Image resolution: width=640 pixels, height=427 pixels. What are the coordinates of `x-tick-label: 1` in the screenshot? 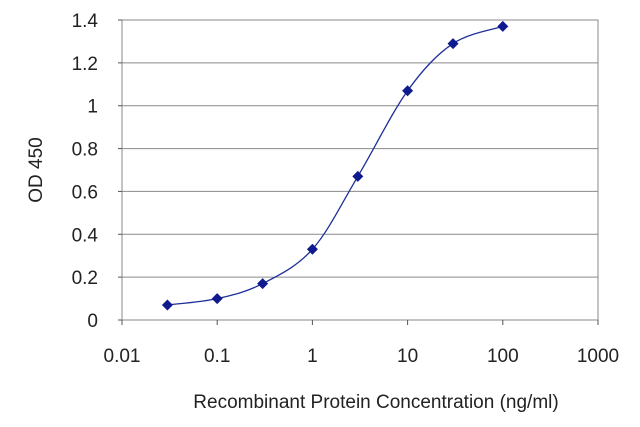 It's located at (312, 356).